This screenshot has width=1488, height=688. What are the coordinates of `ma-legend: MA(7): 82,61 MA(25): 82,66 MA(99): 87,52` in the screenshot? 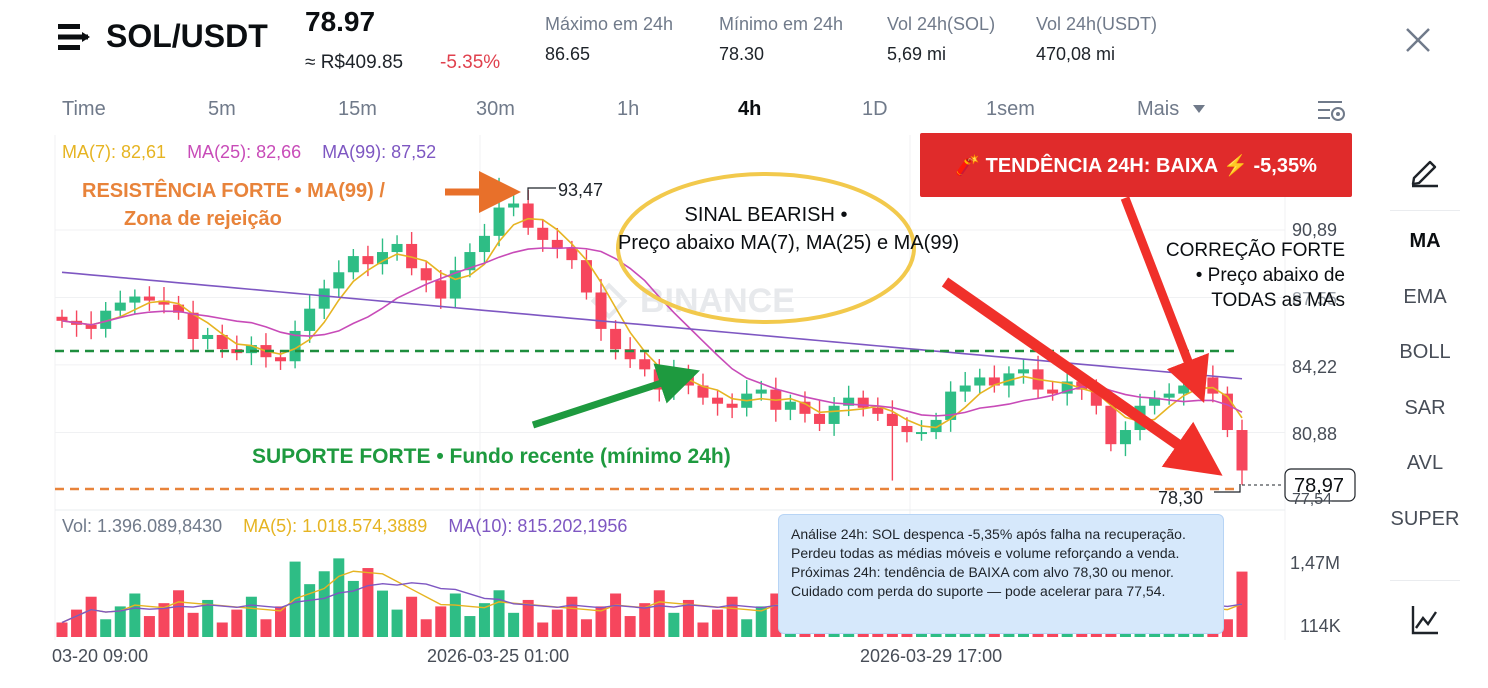 It's located at (257, 152).